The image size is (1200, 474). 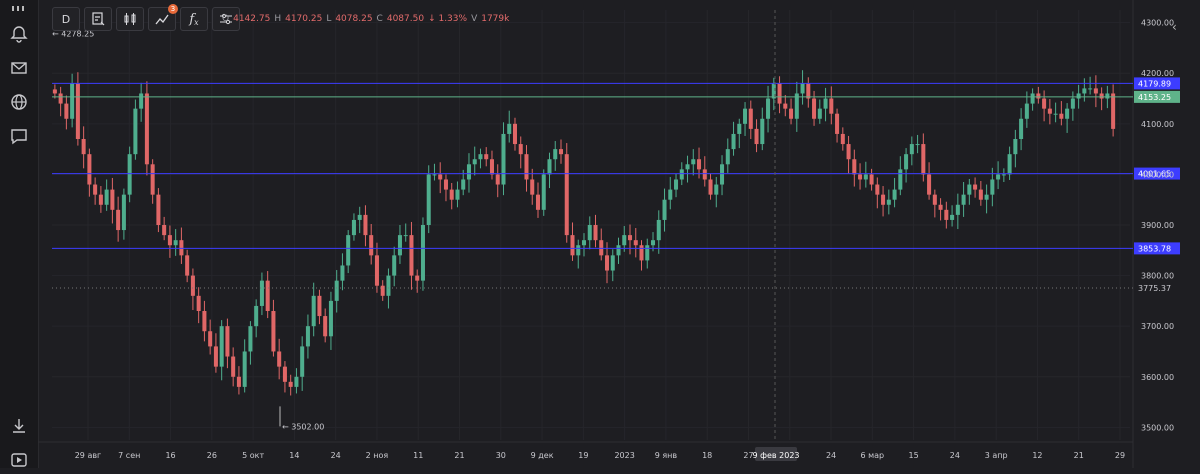 I want to click on price-tick-label: 3500.00, so click(x=1157, y=427).